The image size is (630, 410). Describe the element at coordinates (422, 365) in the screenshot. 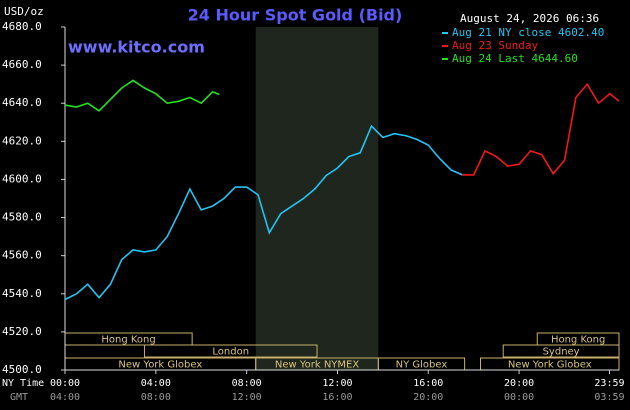

I see `session-label: NY Globex` at that location.